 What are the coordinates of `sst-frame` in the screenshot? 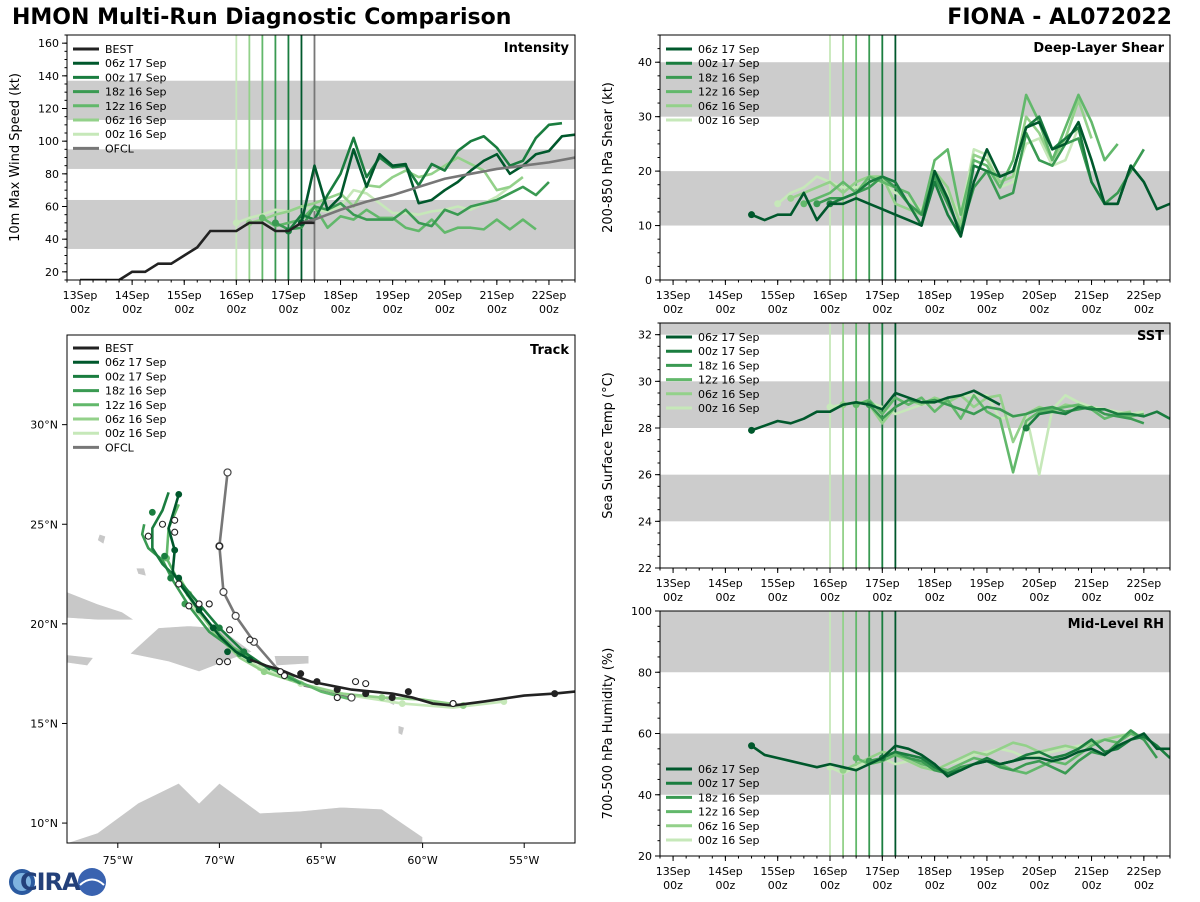 It's located at (915, 445).